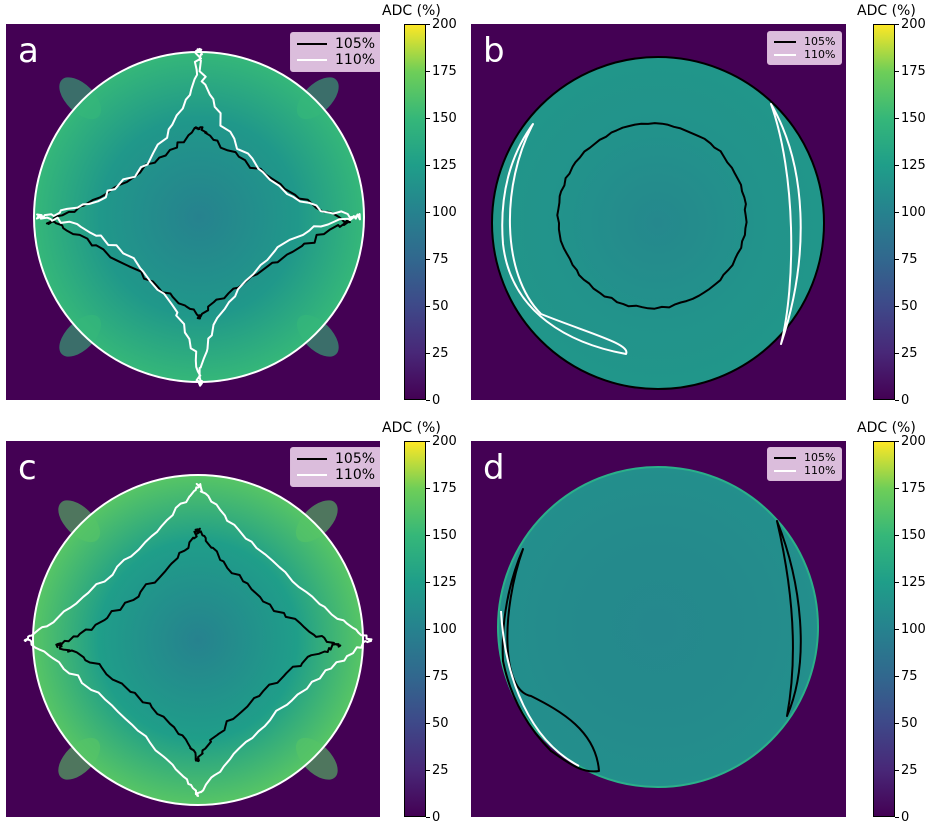  Describe the element at coordinates (28, 51) in the screenshot. I see `panel-label: a` at that location.